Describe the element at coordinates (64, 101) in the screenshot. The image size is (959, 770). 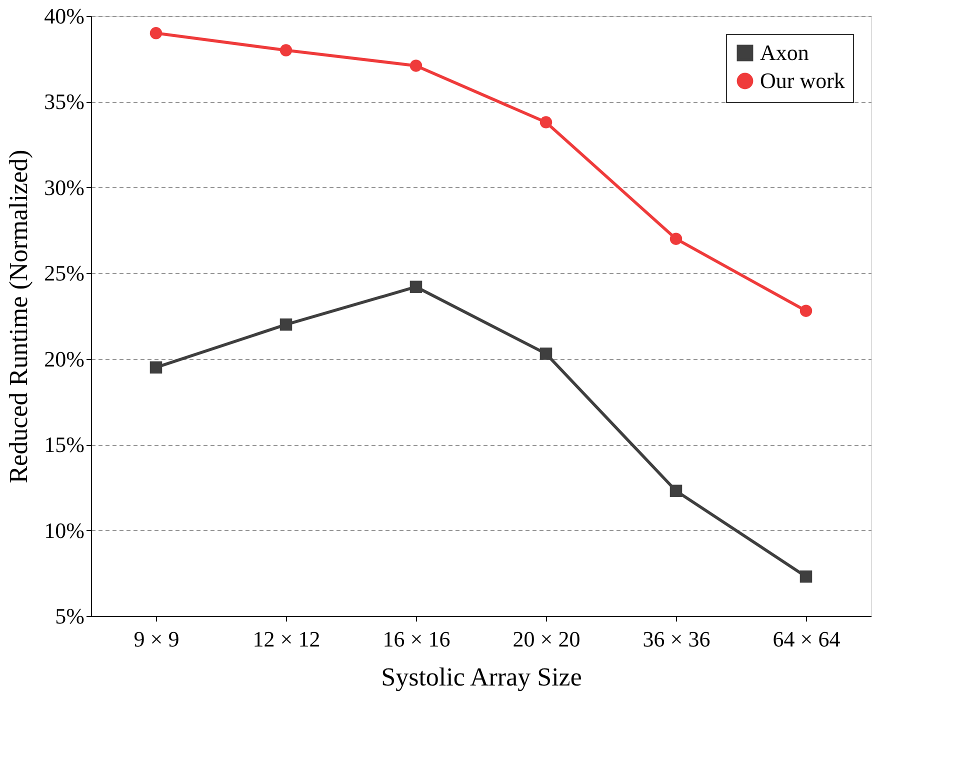
I see `y-tick-label: 35%` at that location.